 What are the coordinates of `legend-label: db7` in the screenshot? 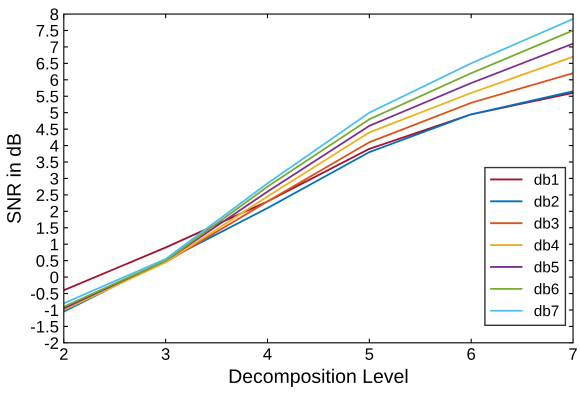 It's located at (546, 310).